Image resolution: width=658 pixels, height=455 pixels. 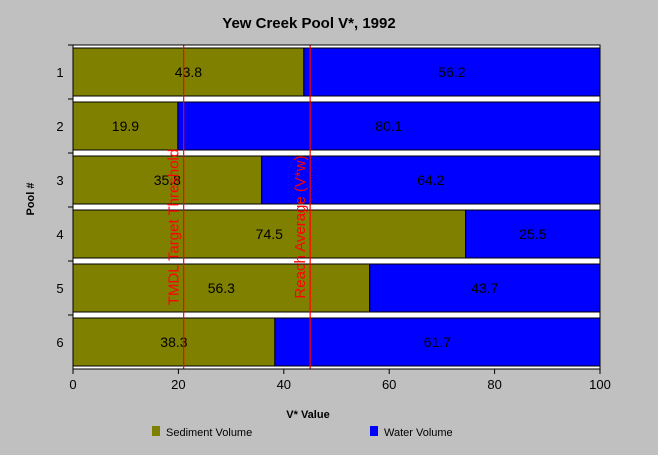 What do you see at coordinates (31, 198) in the screenshot?
I see `y-axis-title: Pool #` at bounding box center [31, 198].